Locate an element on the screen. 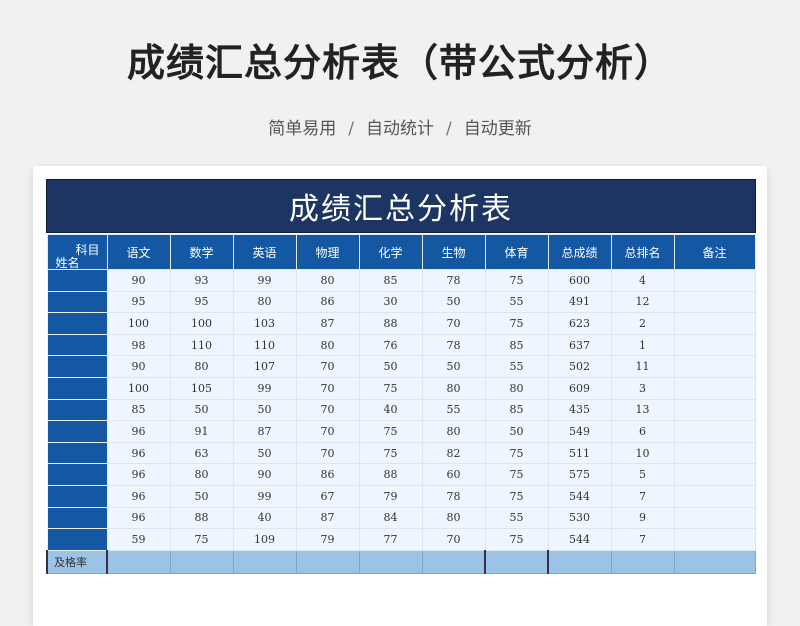 This screenshot has height=626, width=800. score-cell: 491 is located at coordinates (579, 302).